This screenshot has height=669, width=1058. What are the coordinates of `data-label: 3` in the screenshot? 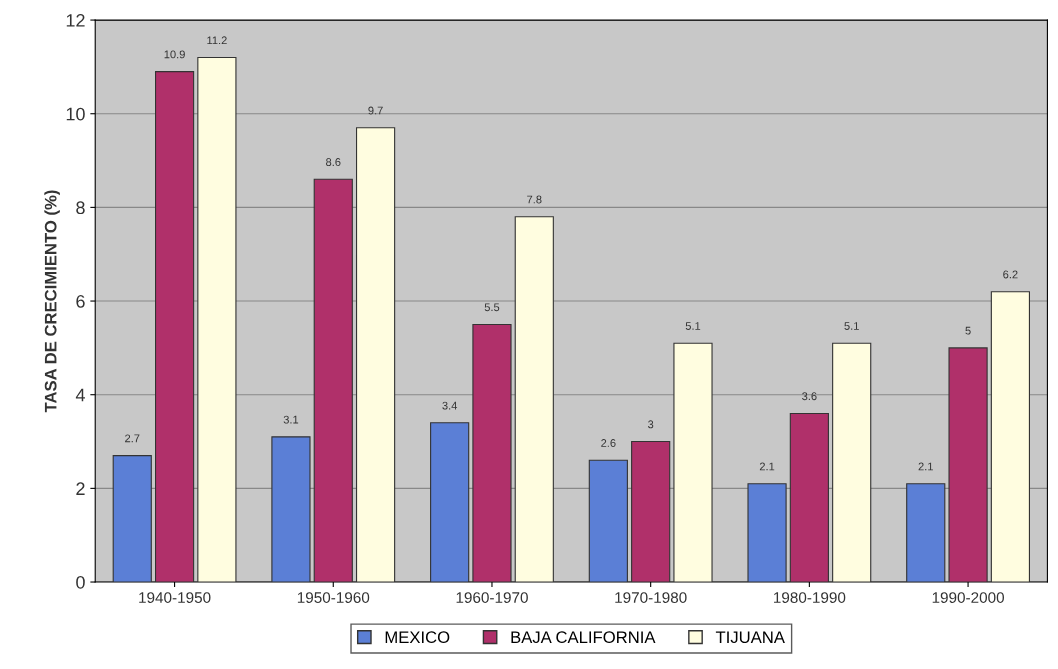 It's located at (651, 424).